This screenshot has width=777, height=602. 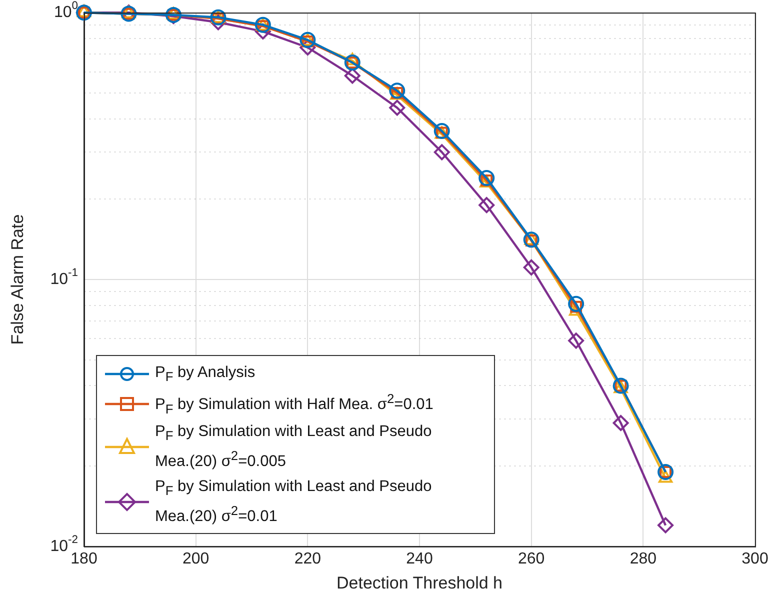 I want to click on x-axis-title: Detection Threshold h, so click(x=419, y=582).